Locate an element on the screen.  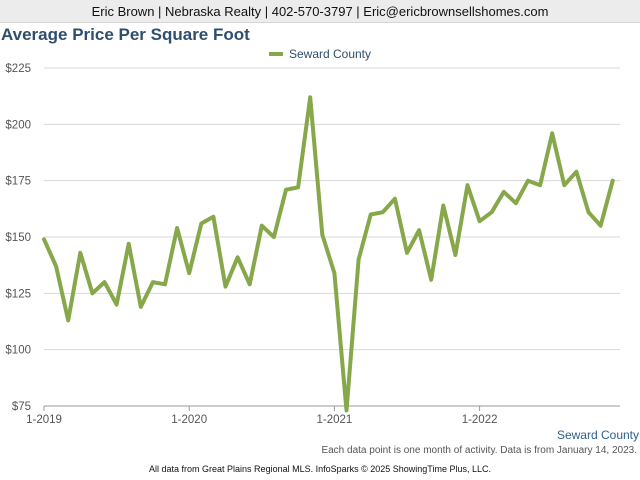
y-axis: $75 $100 $125 $150 $175 $200 $225 is located at coordinates (18, 238).